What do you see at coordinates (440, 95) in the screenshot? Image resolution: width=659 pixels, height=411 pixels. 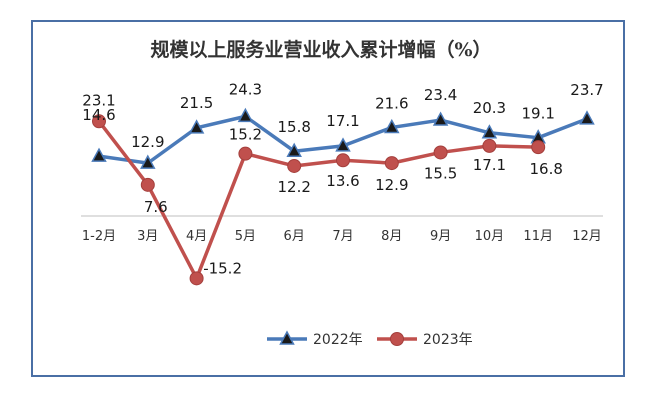 I see `data-label-2022-7: 23.4` at bounding box center [440, 95].